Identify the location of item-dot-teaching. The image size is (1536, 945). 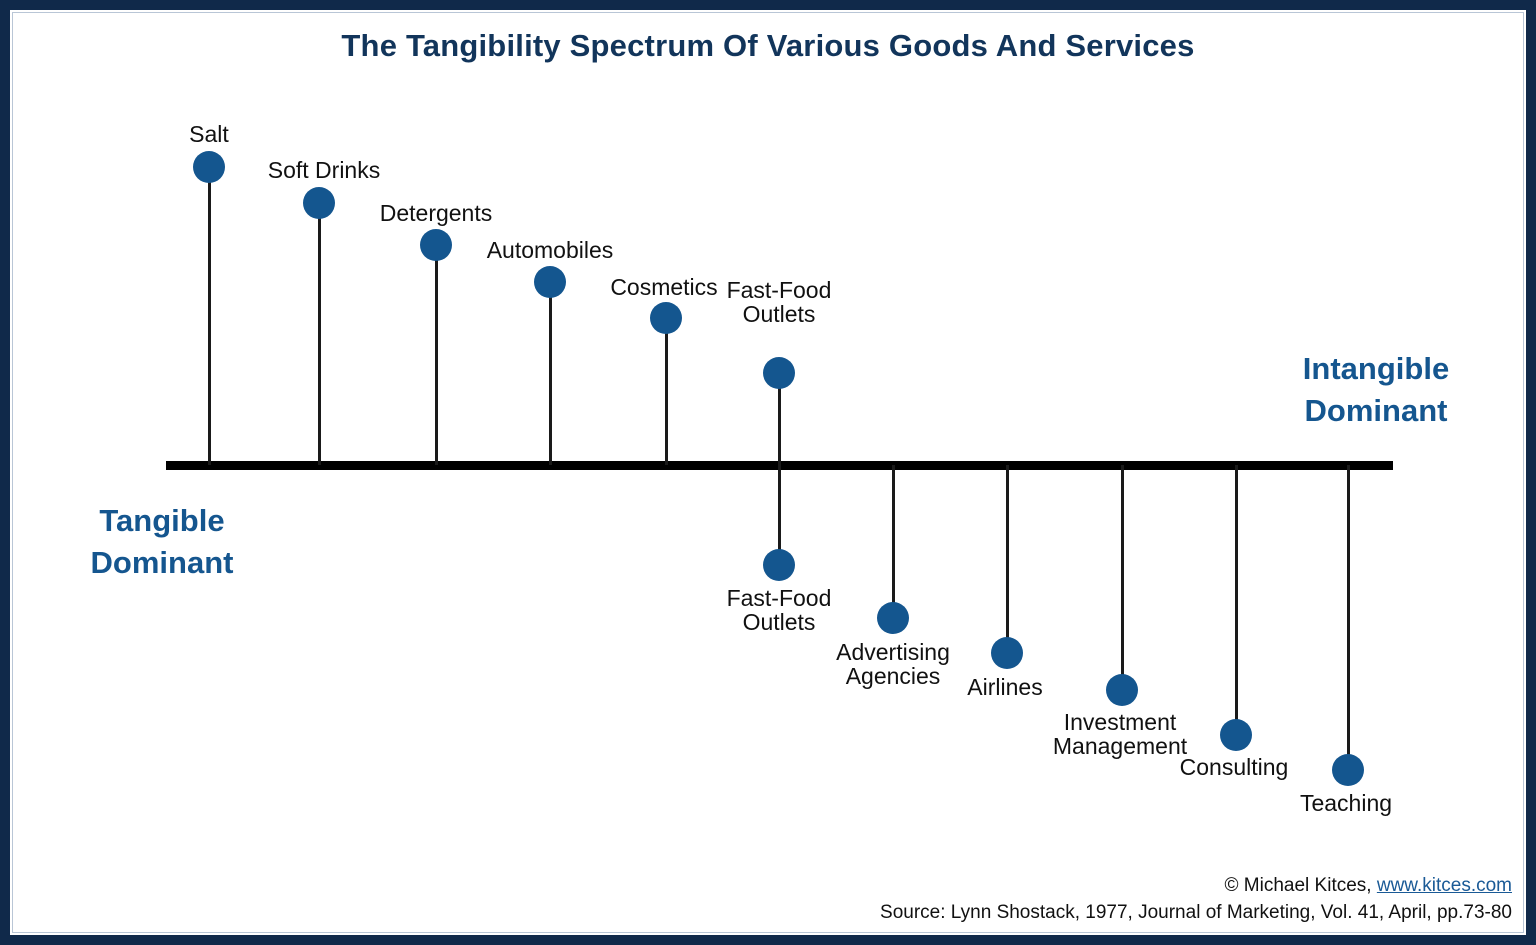
(1348, 770).